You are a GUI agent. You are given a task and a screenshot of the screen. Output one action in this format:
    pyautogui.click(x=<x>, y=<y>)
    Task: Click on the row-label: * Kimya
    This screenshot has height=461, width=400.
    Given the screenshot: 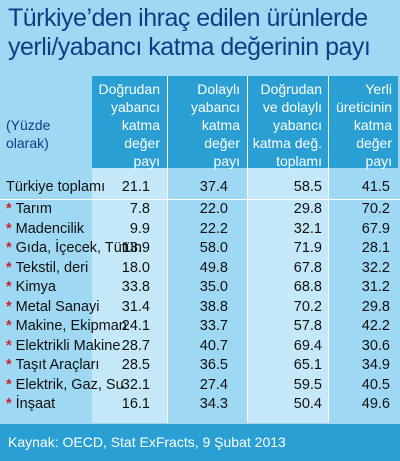 What is the action you would take?
    pyautogui.click(x=31, y=287)
    